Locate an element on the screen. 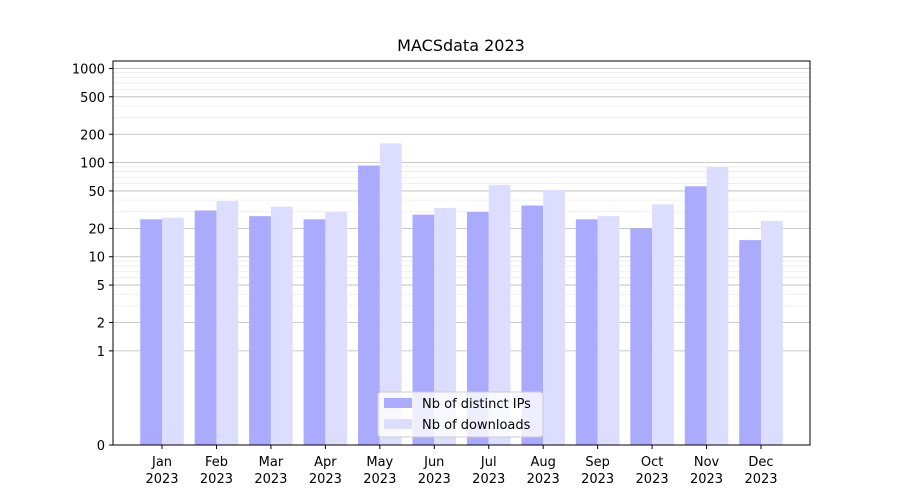 The width and height of the screenshot is (900, 500). y-tick-label: 0 is located at coordinates (101, 446).